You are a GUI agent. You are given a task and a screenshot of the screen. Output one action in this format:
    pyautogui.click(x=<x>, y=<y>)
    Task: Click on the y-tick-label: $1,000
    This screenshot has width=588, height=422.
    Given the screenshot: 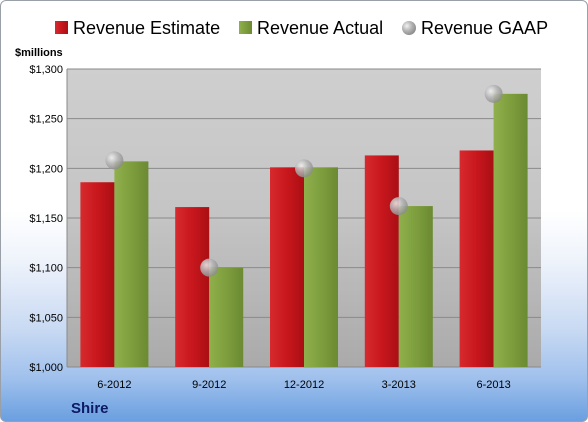 What is the action you would take?
    pyautogui.click(x=46, y=368)
    